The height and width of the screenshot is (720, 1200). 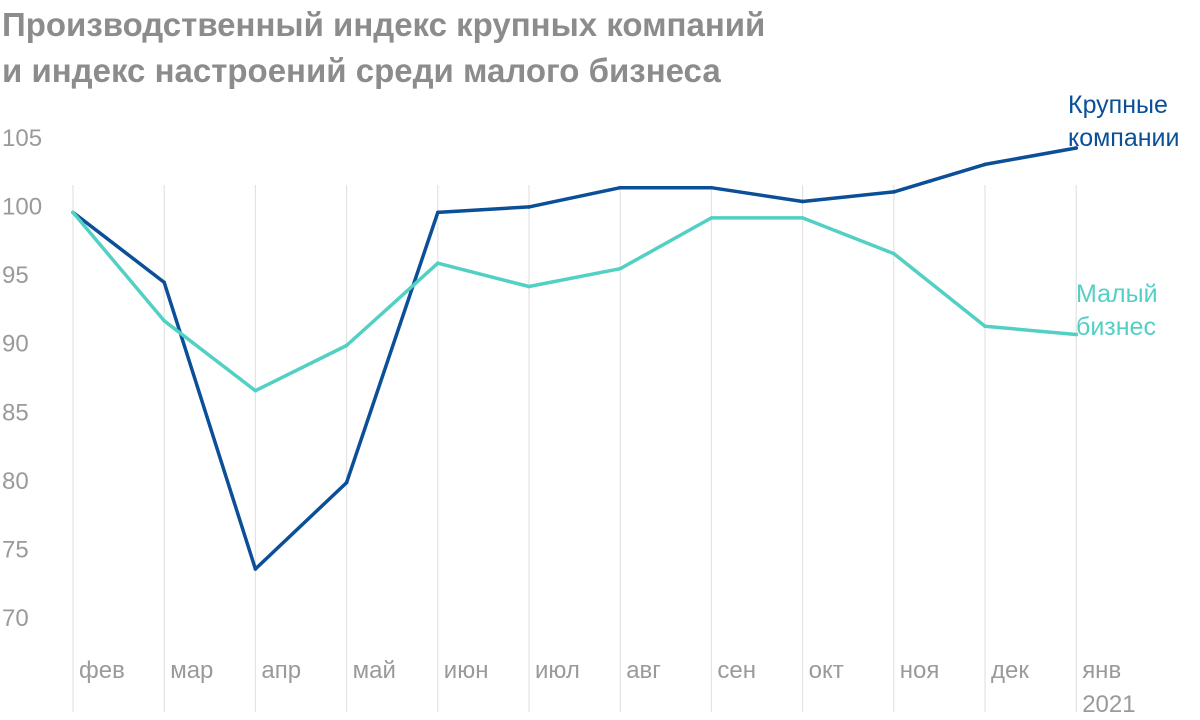 What do you see at coordinates (15, 412) in the screenshot?
I see `y-tick-label: 85` at bounding box center [15, 412].